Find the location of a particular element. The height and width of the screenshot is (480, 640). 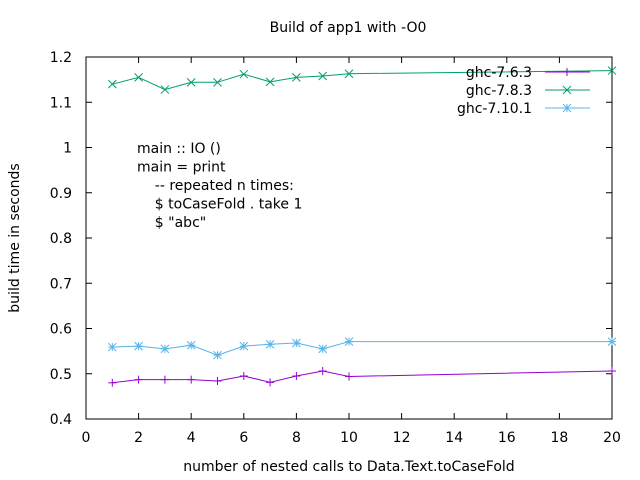

y-tick-label: 0.5 is located at coordinates (61, 375).